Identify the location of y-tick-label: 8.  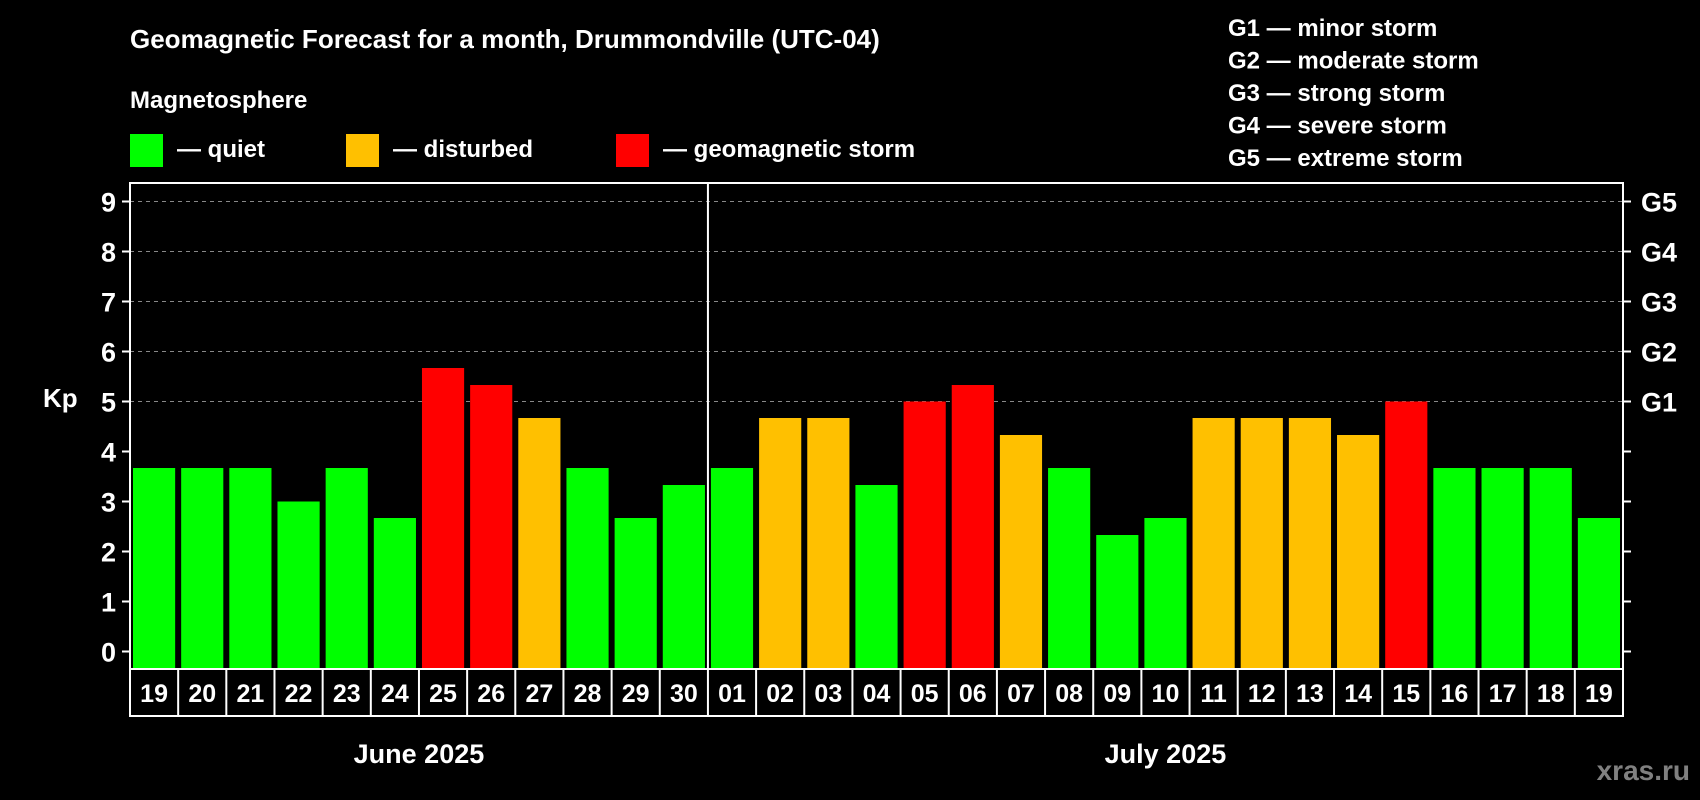
(108, 253).